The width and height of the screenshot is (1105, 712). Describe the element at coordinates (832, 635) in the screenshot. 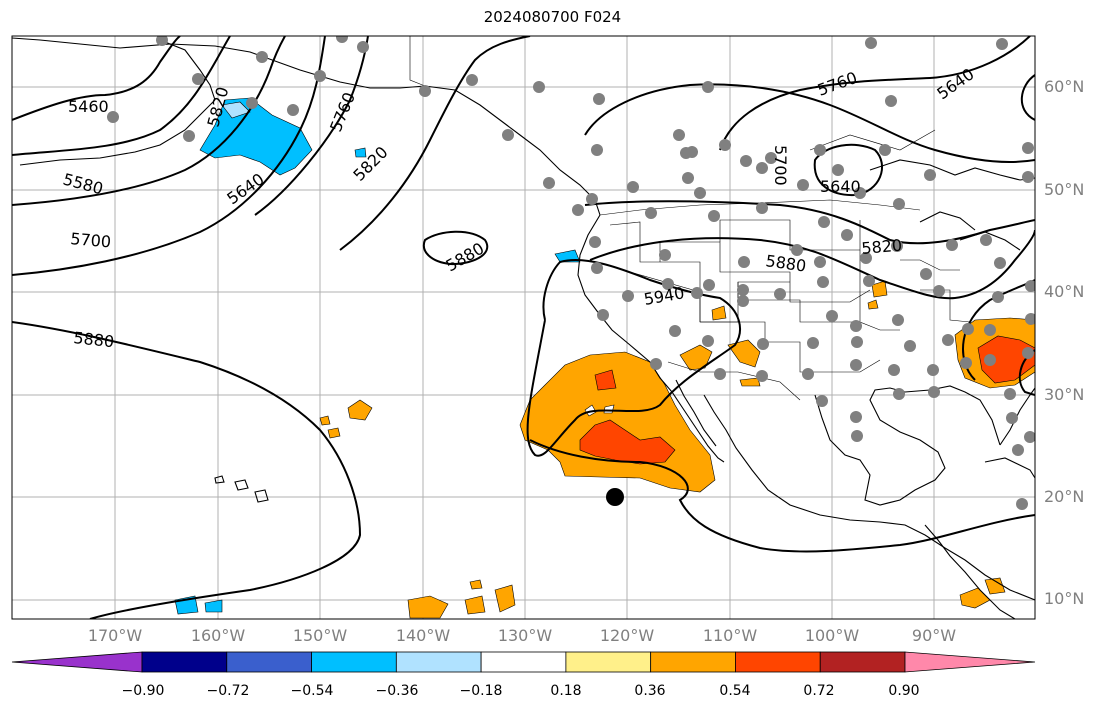

I see `lon-label: 100°W` at that location.